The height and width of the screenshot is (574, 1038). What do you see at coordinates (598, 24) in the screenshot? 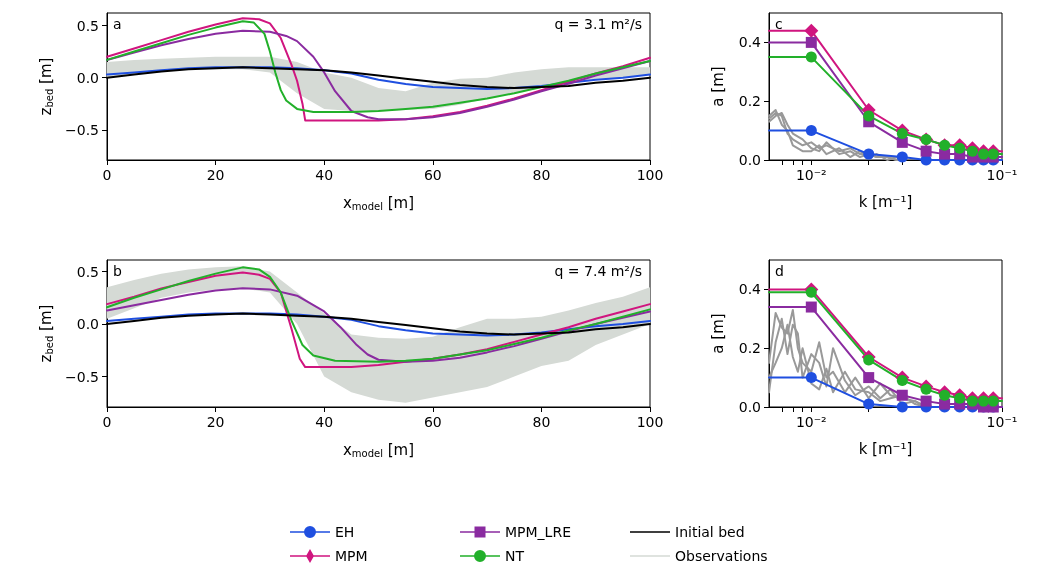
I see `annotation: q = 3.1 m²/s` at bounding box center [598, 24].